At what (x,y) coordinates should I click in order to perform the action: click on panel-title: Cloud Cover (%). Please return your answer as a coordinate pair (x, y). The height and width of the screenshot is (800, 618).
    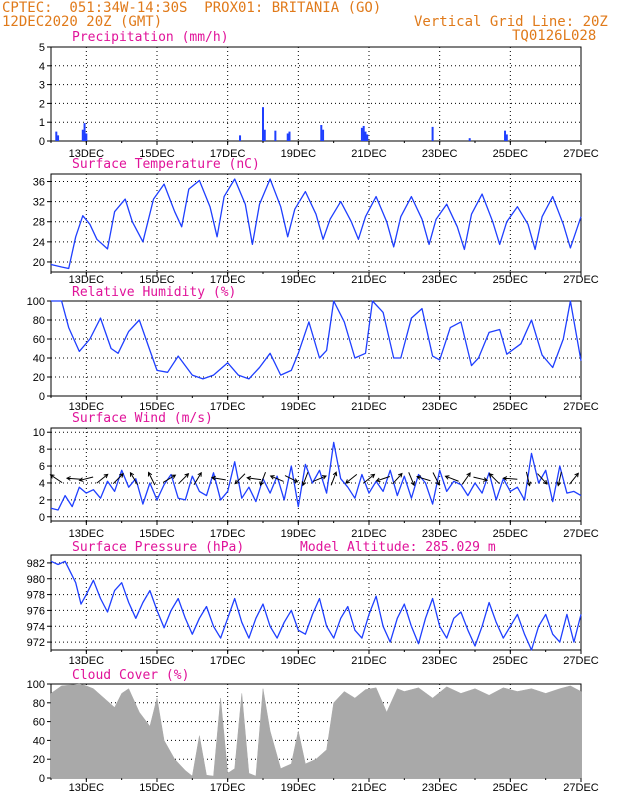
    Looking at the image, I should click on (130, 675).